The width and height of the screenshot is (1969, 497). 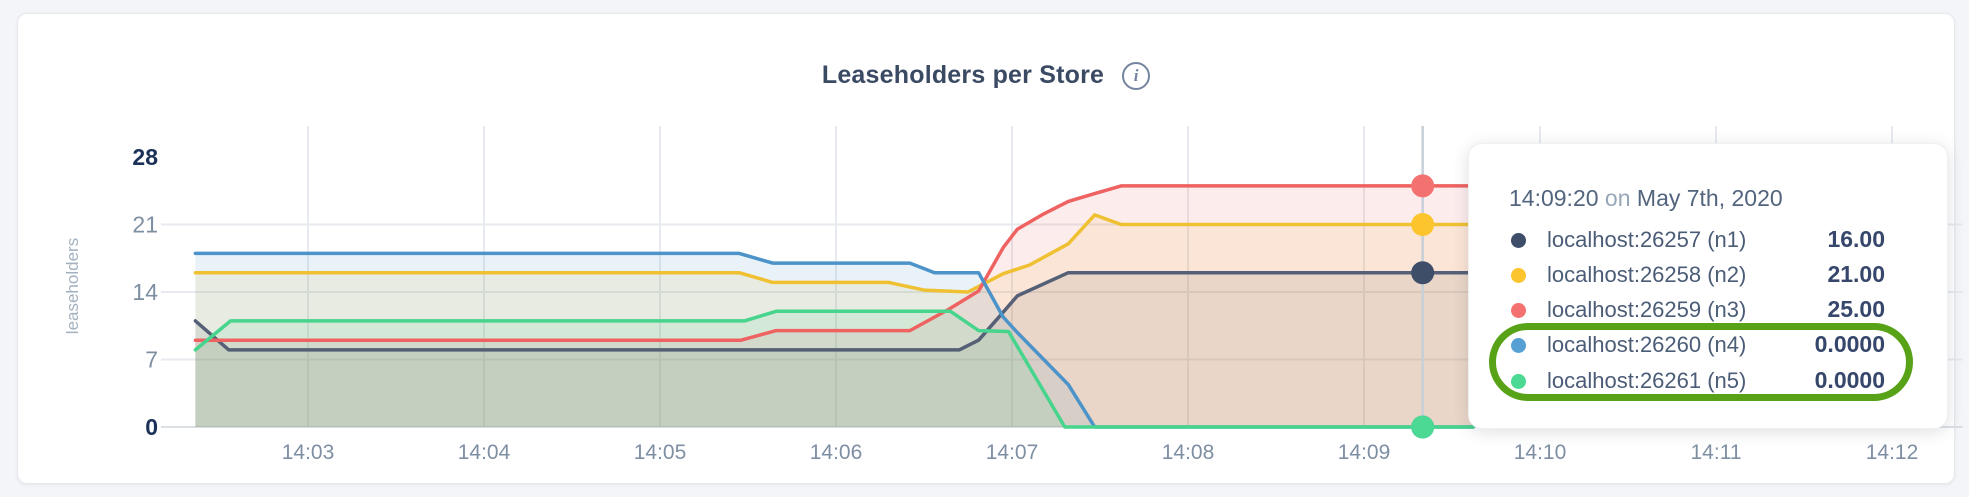 I want to click on series-color-dot-n3, so click(x=1518, y=311).